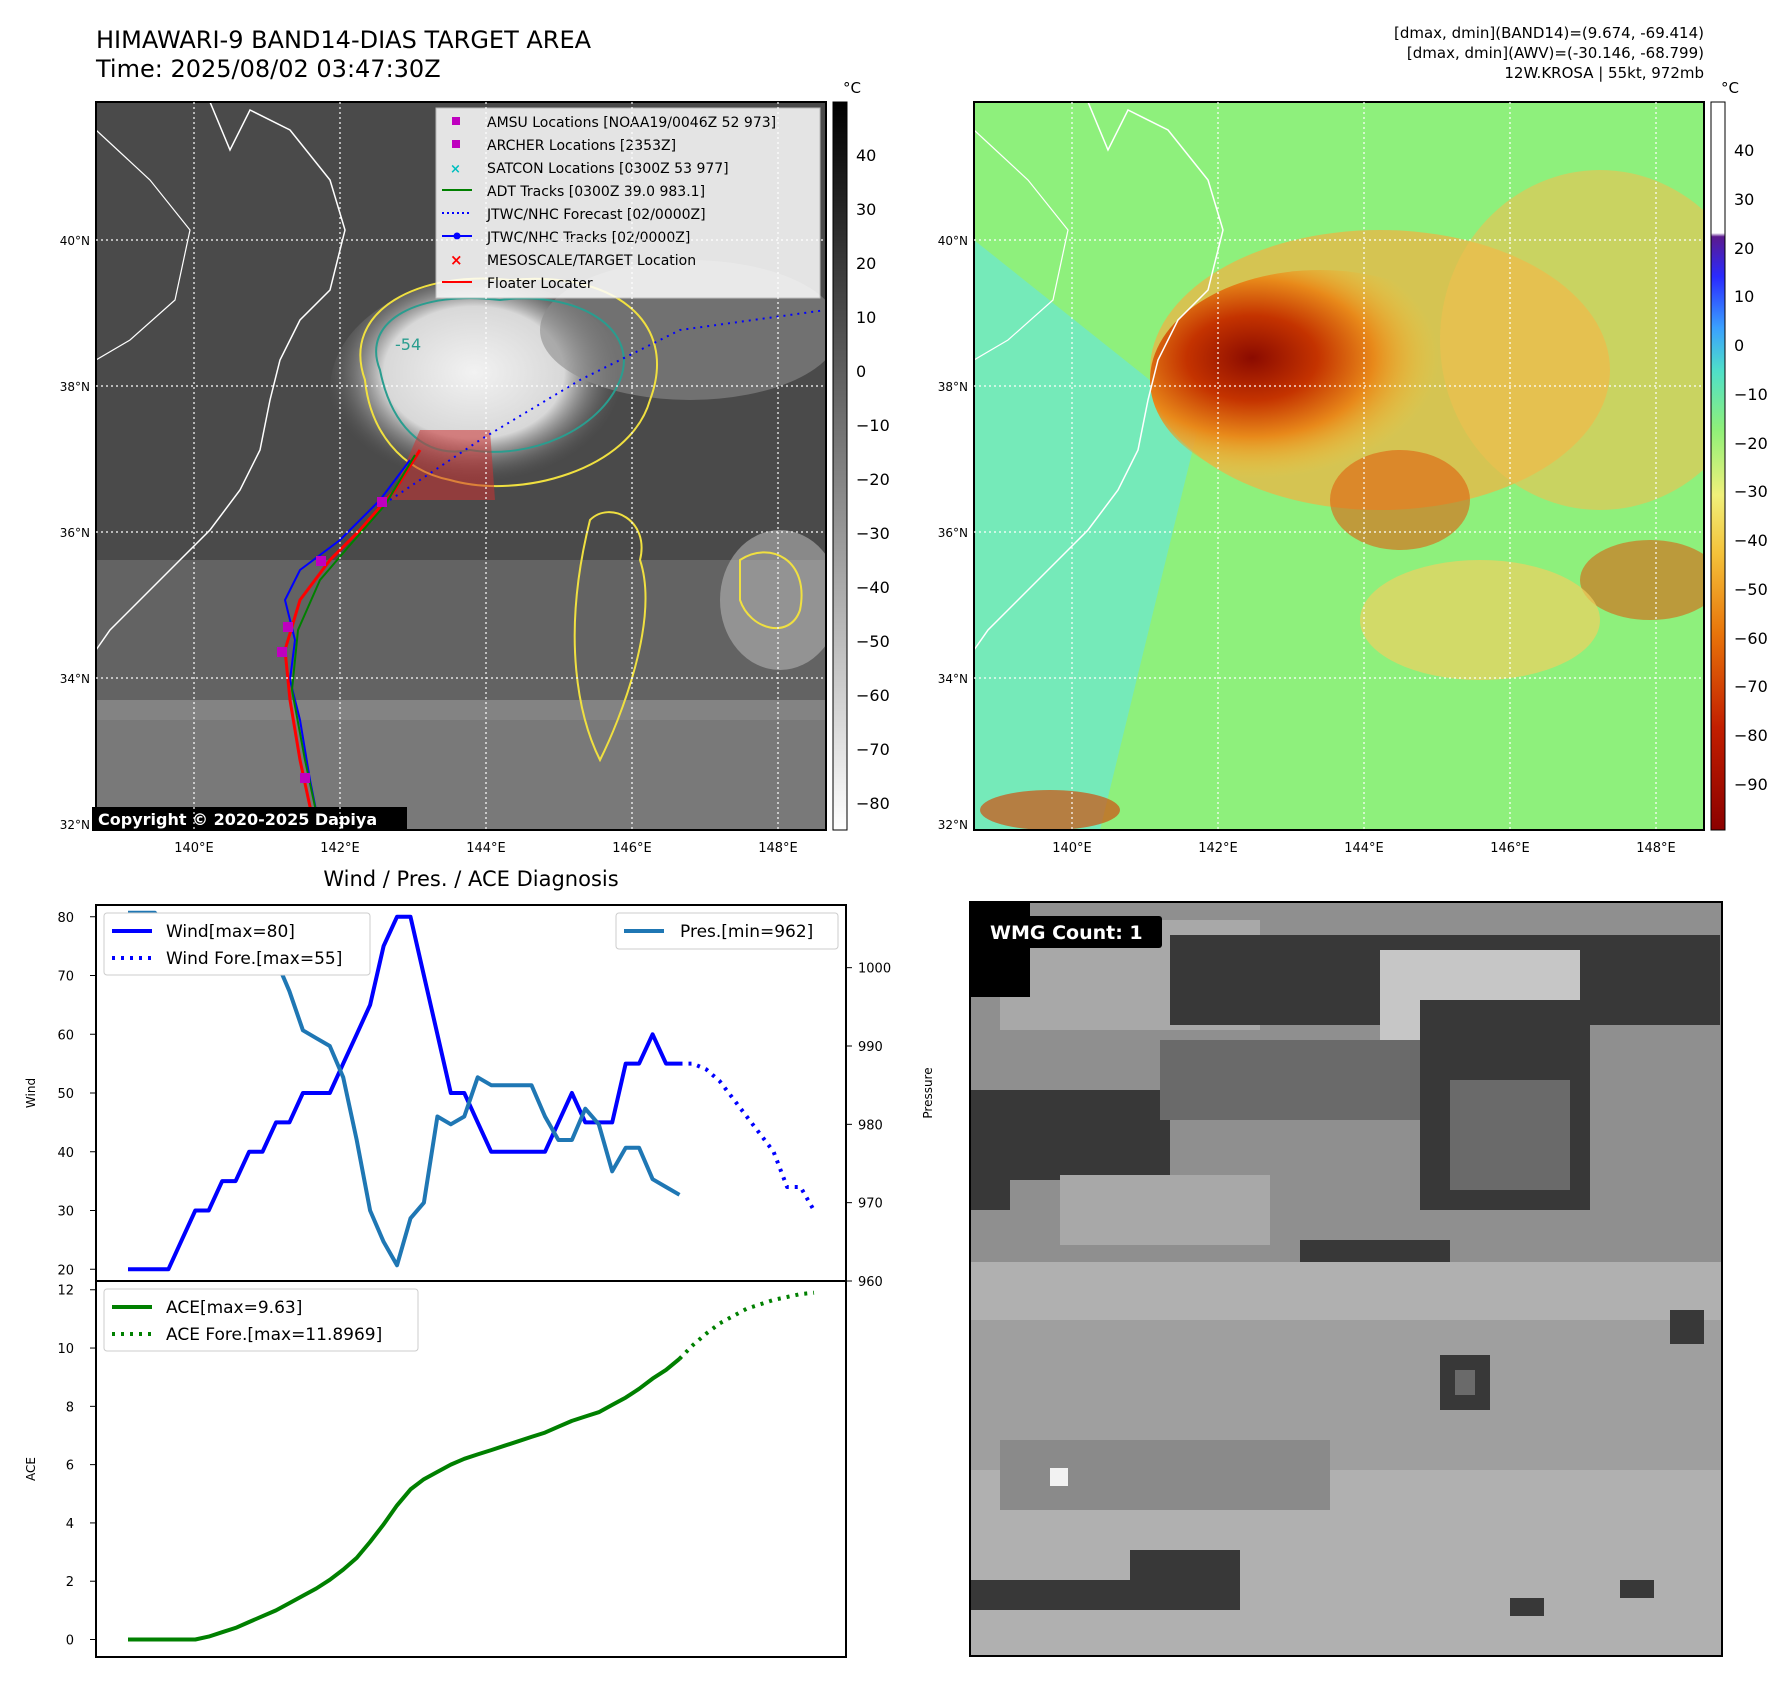 This screenshot has height=1690, width=1788. I want to click on ytick-label: 10, so click(65, 1349).